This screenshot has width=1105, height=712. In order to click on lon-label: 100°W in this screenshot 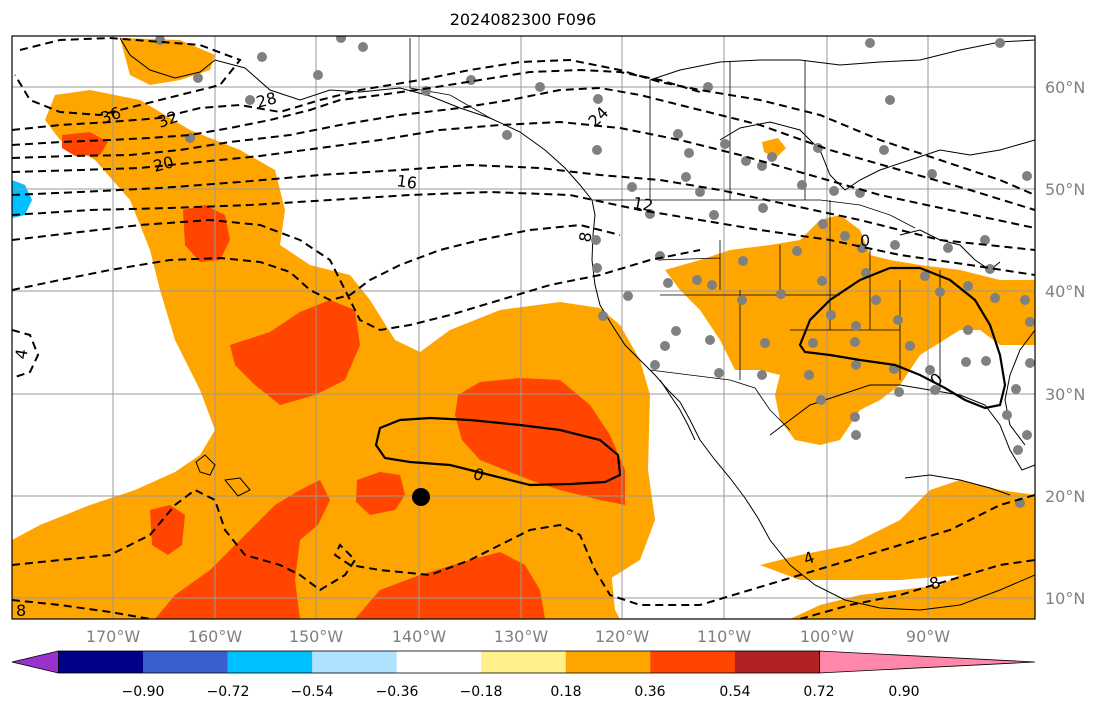, I will do `click(827, 636)`.